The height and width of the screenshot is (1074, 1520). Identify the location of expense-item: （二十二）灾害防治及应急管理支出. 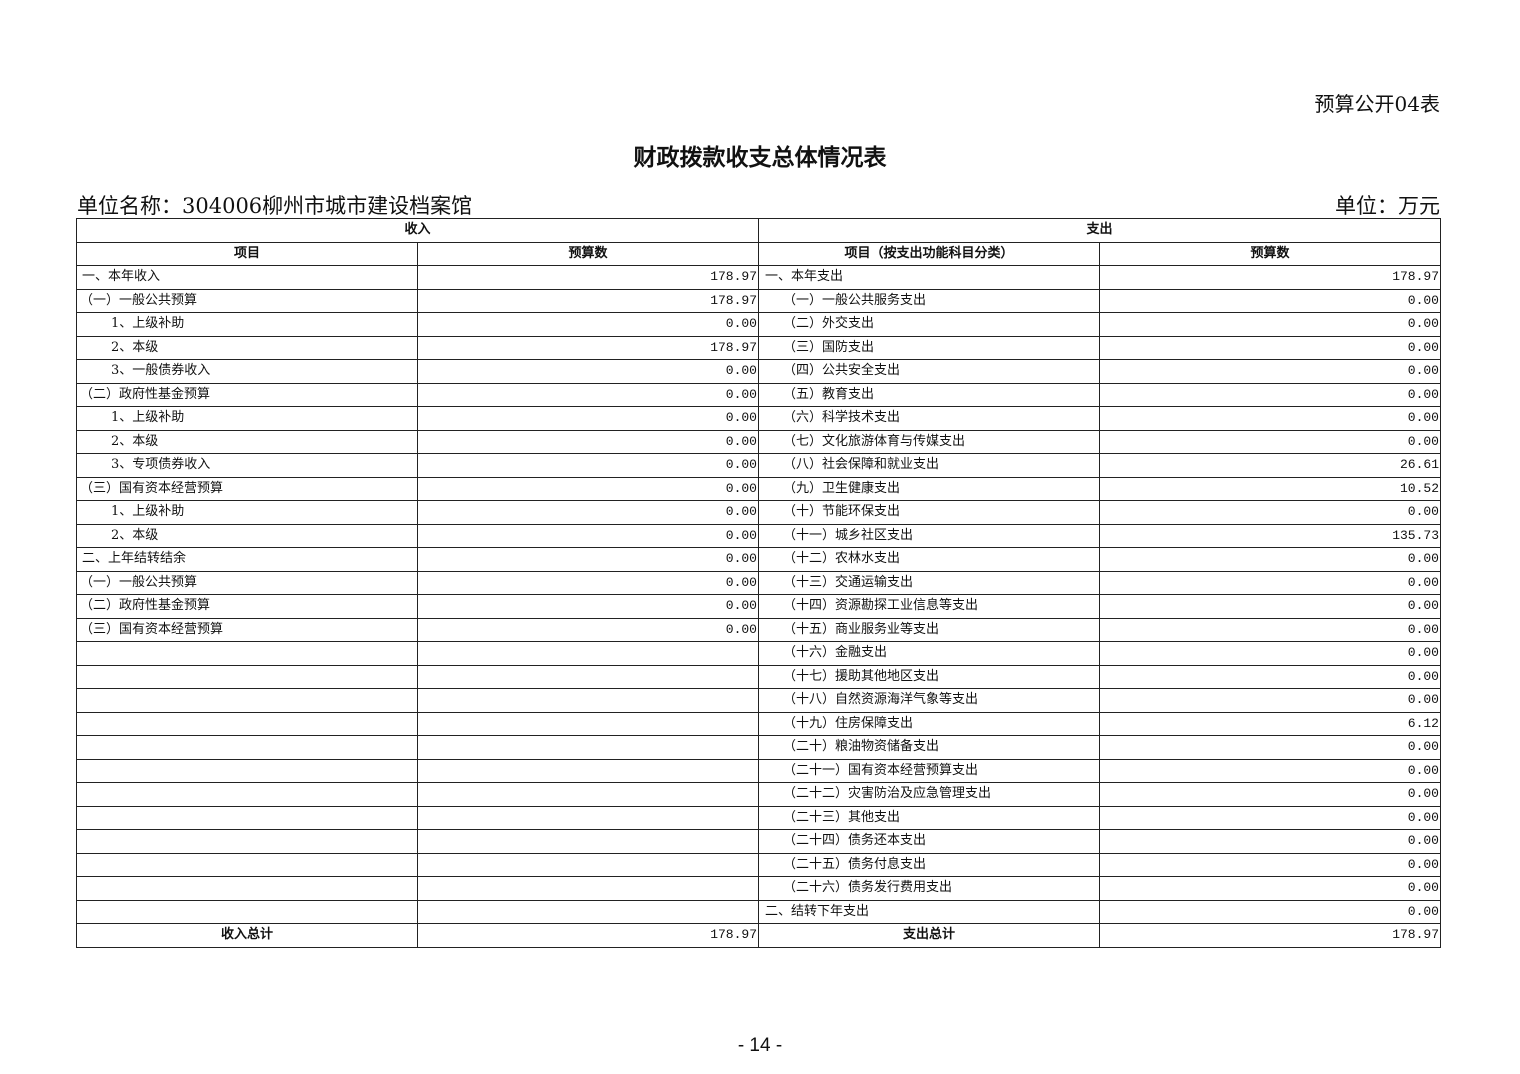
(929, 794).